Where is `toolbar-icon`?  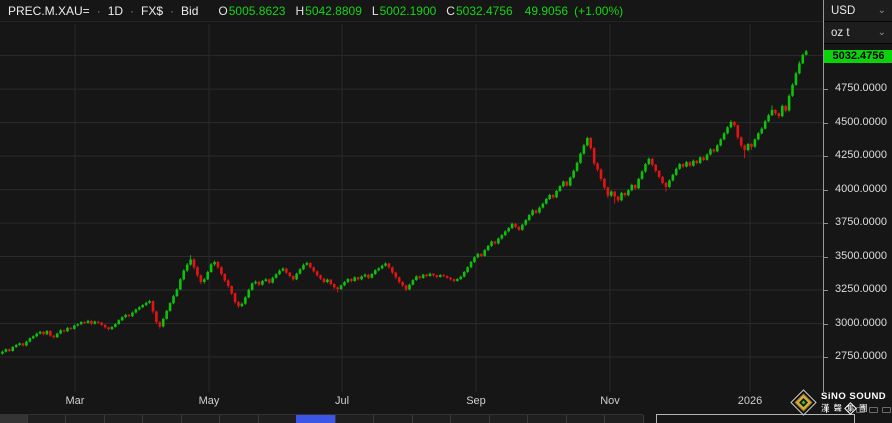 toolbar-icon is located at coordinates (873, 410).